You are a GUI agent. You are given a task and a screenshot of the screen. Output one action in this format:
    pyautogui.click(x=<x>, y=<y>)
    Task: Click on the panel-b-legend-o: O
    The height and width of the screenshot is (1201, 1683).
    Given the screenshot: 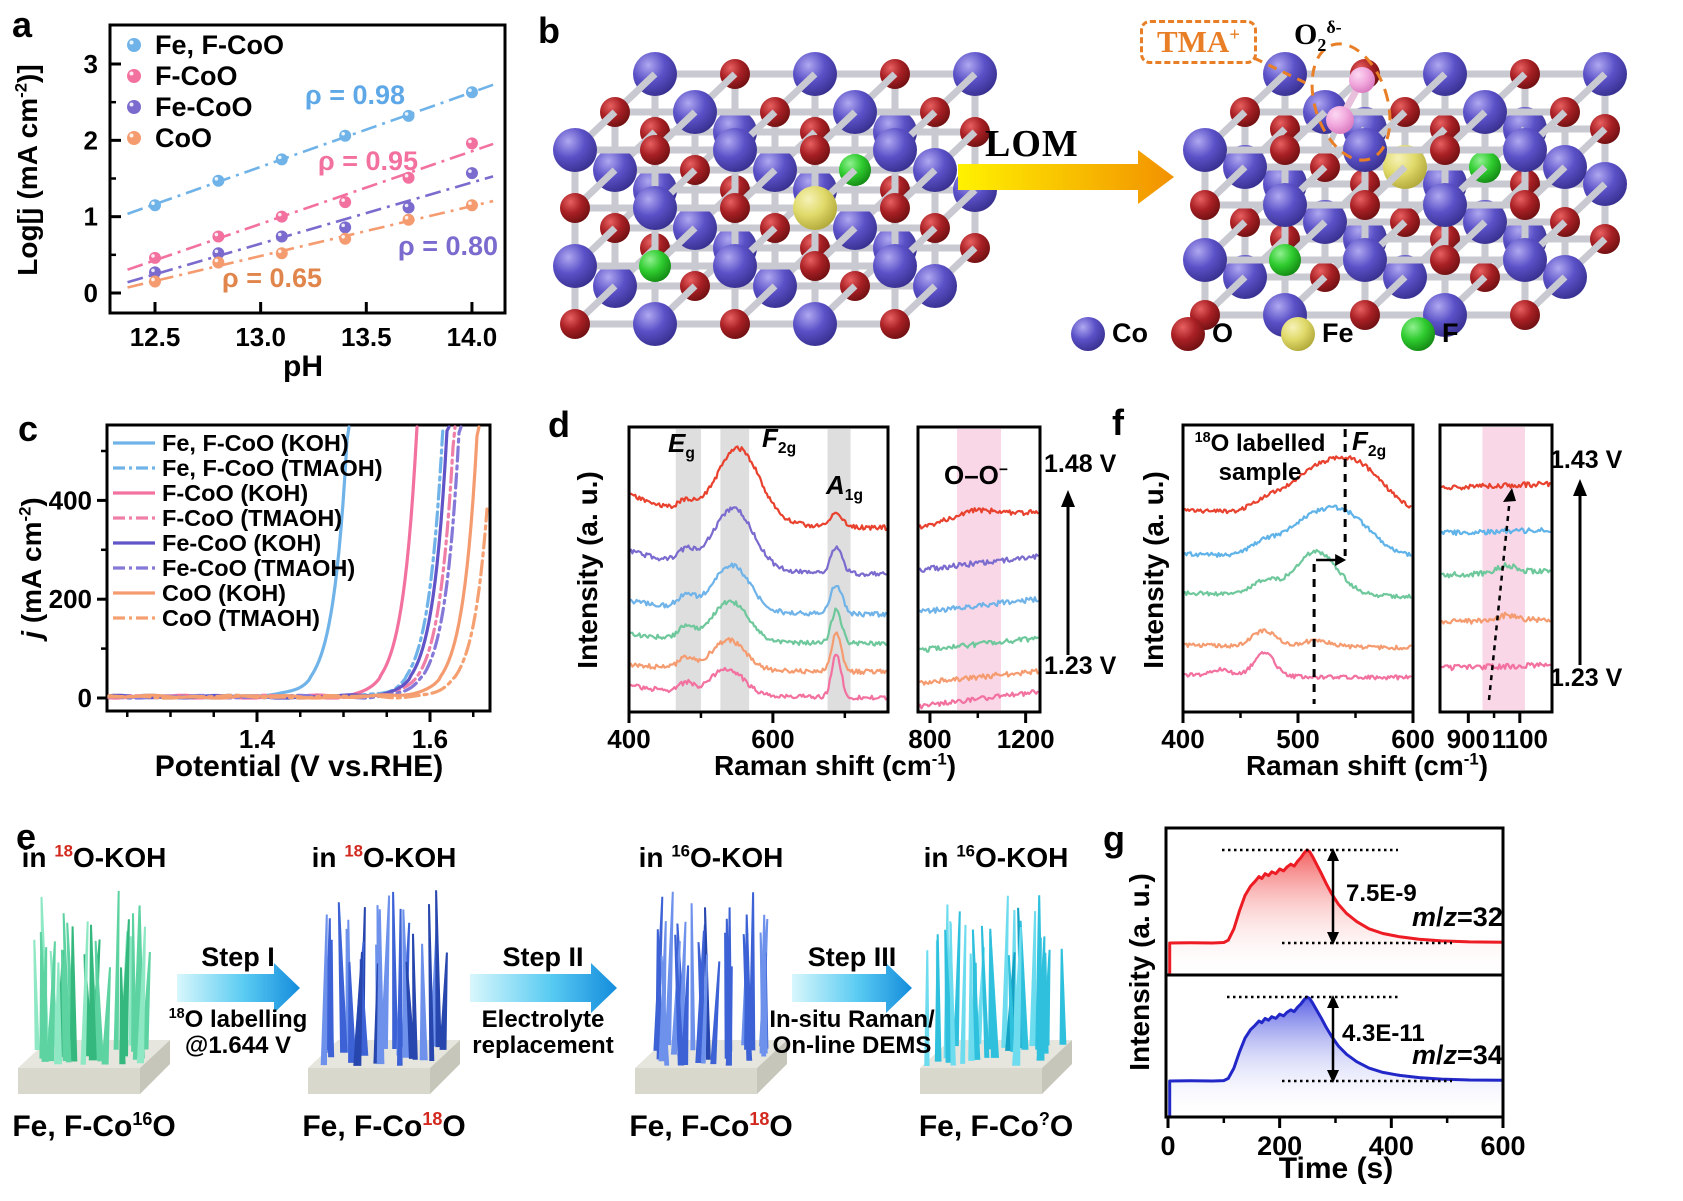 What is the action you would take?
    pyautogui.click(x=1223, y=333)
    